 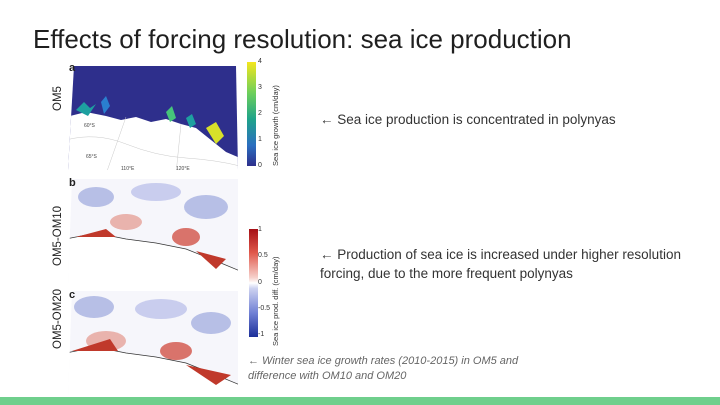 I want to click on bottom-accent-bar, so click(x=360, y=401).